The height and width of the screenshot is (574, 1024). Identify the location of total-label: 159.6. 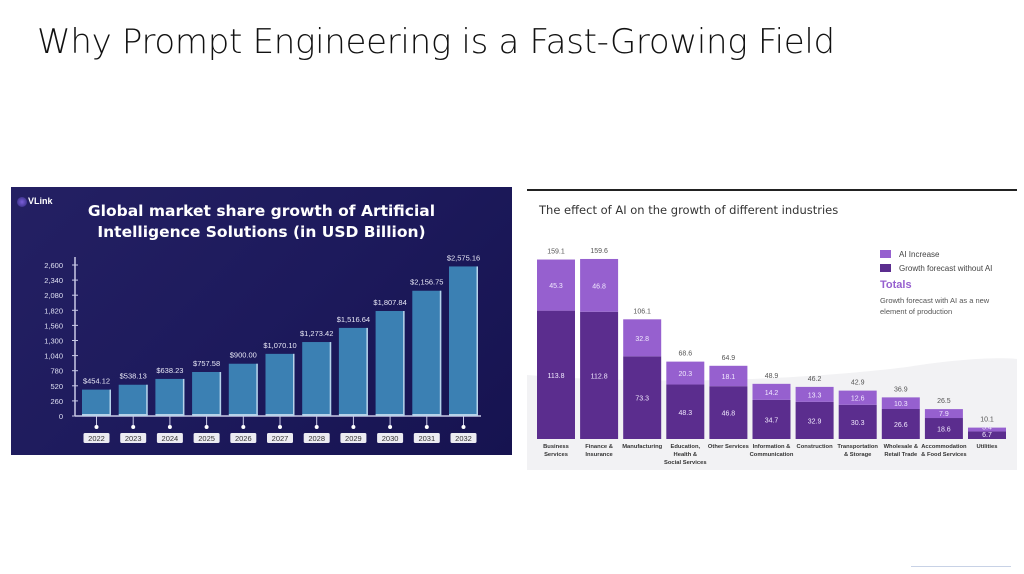
(599, 251).